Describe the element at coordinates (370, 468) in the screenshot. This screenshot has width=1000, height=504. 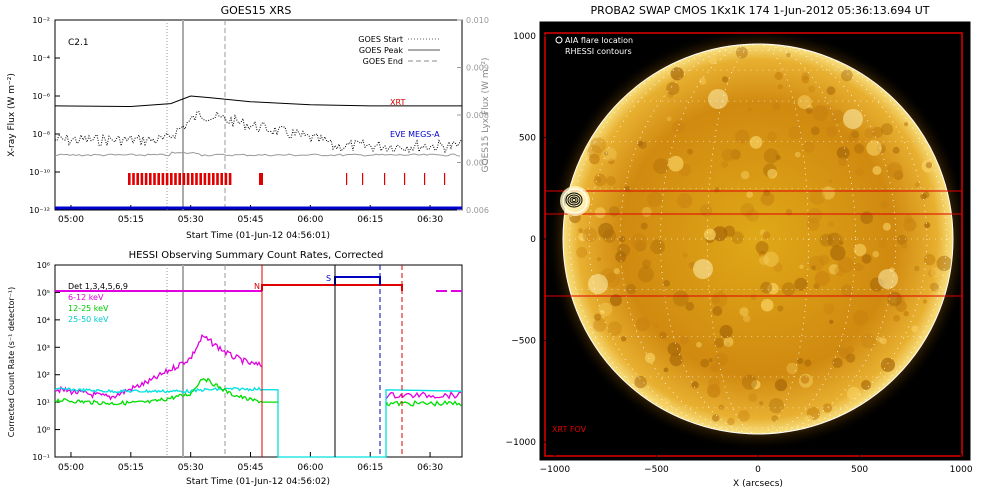
I see `hessi-x-tick-label: 06:15` at that location.